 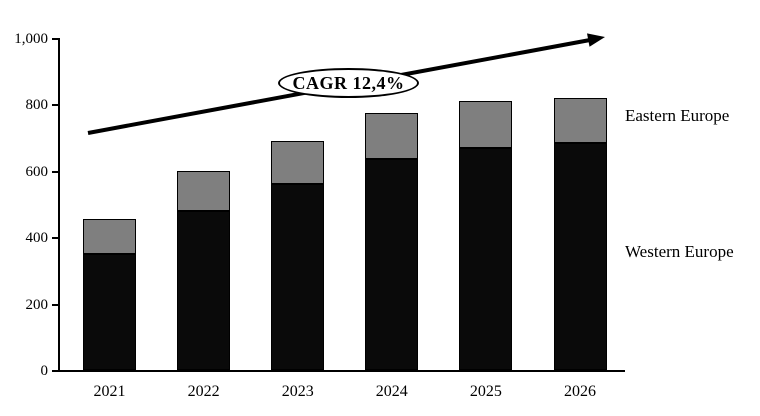 I want to click on trend-arrow-head, so click(x=596, y=40).